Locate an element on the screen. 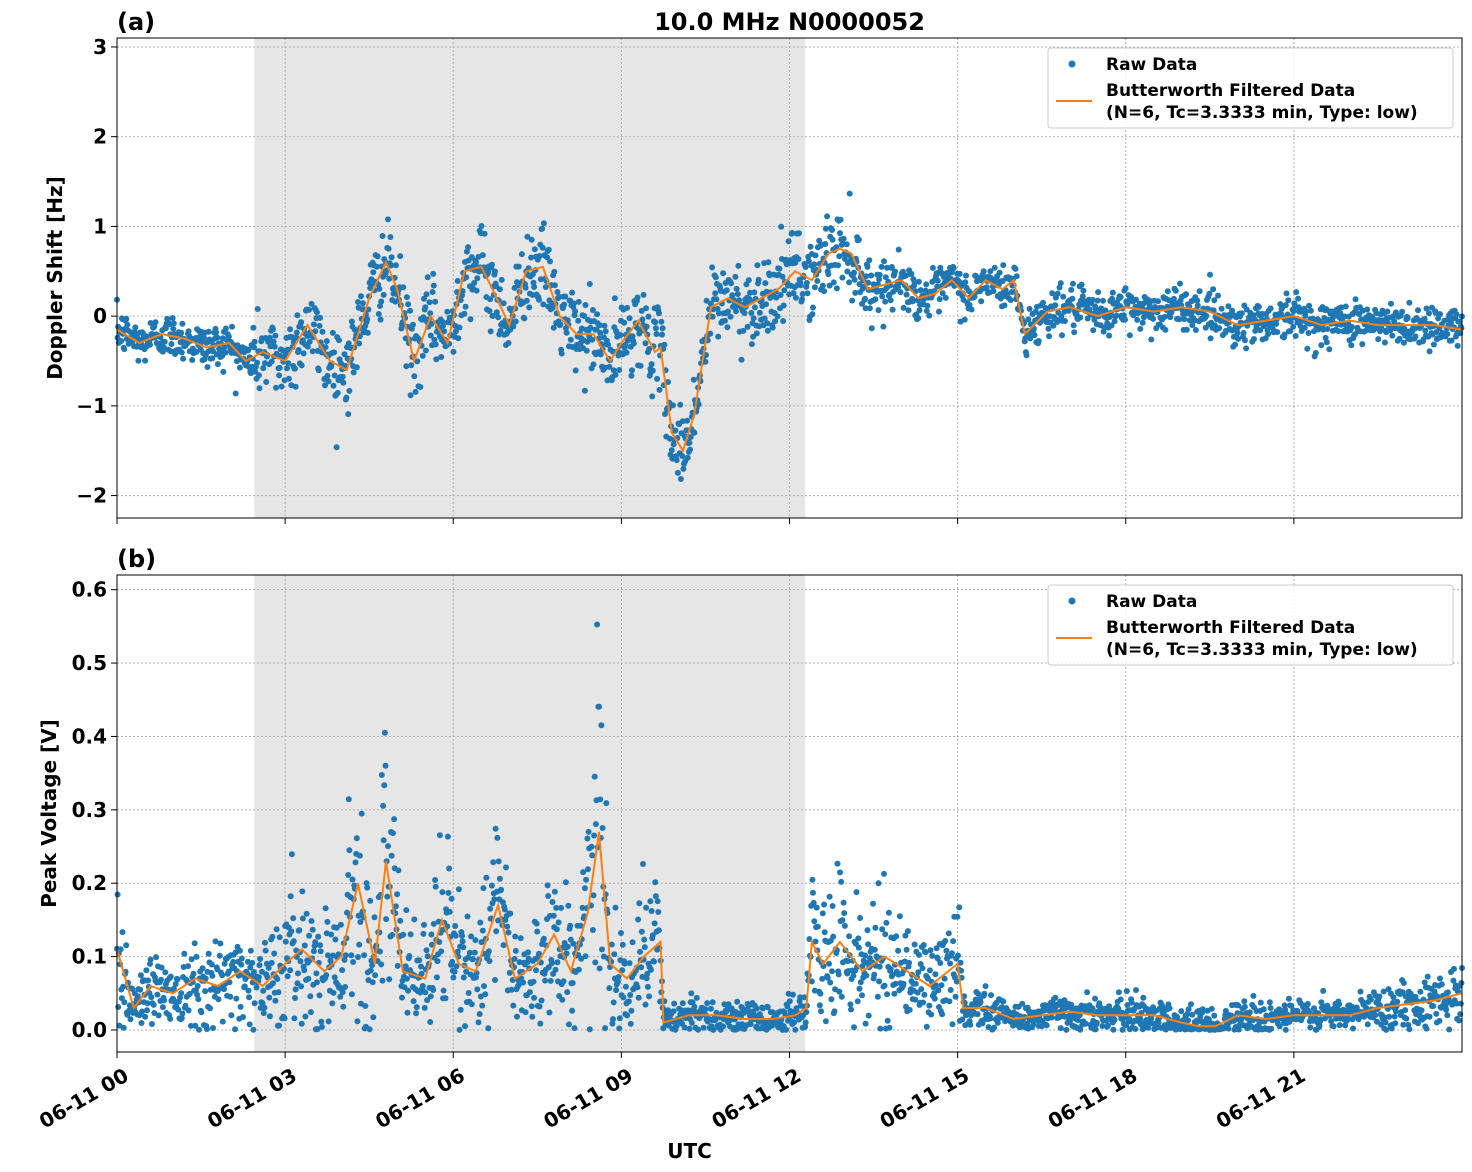  panel-a-legend-box is located at coordinates (1250, 88).